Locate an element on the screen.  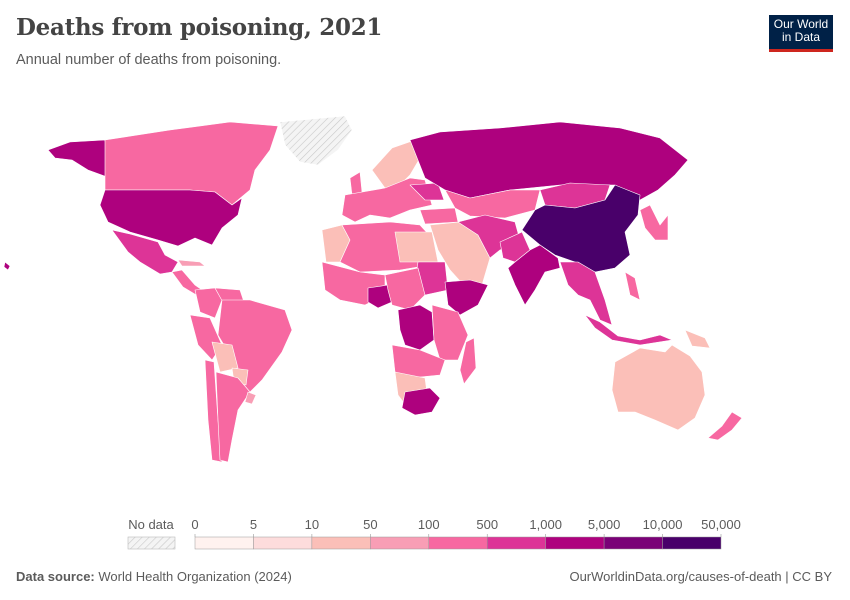
owid-logo: Our World in Data is located at coordinates (801, 33).